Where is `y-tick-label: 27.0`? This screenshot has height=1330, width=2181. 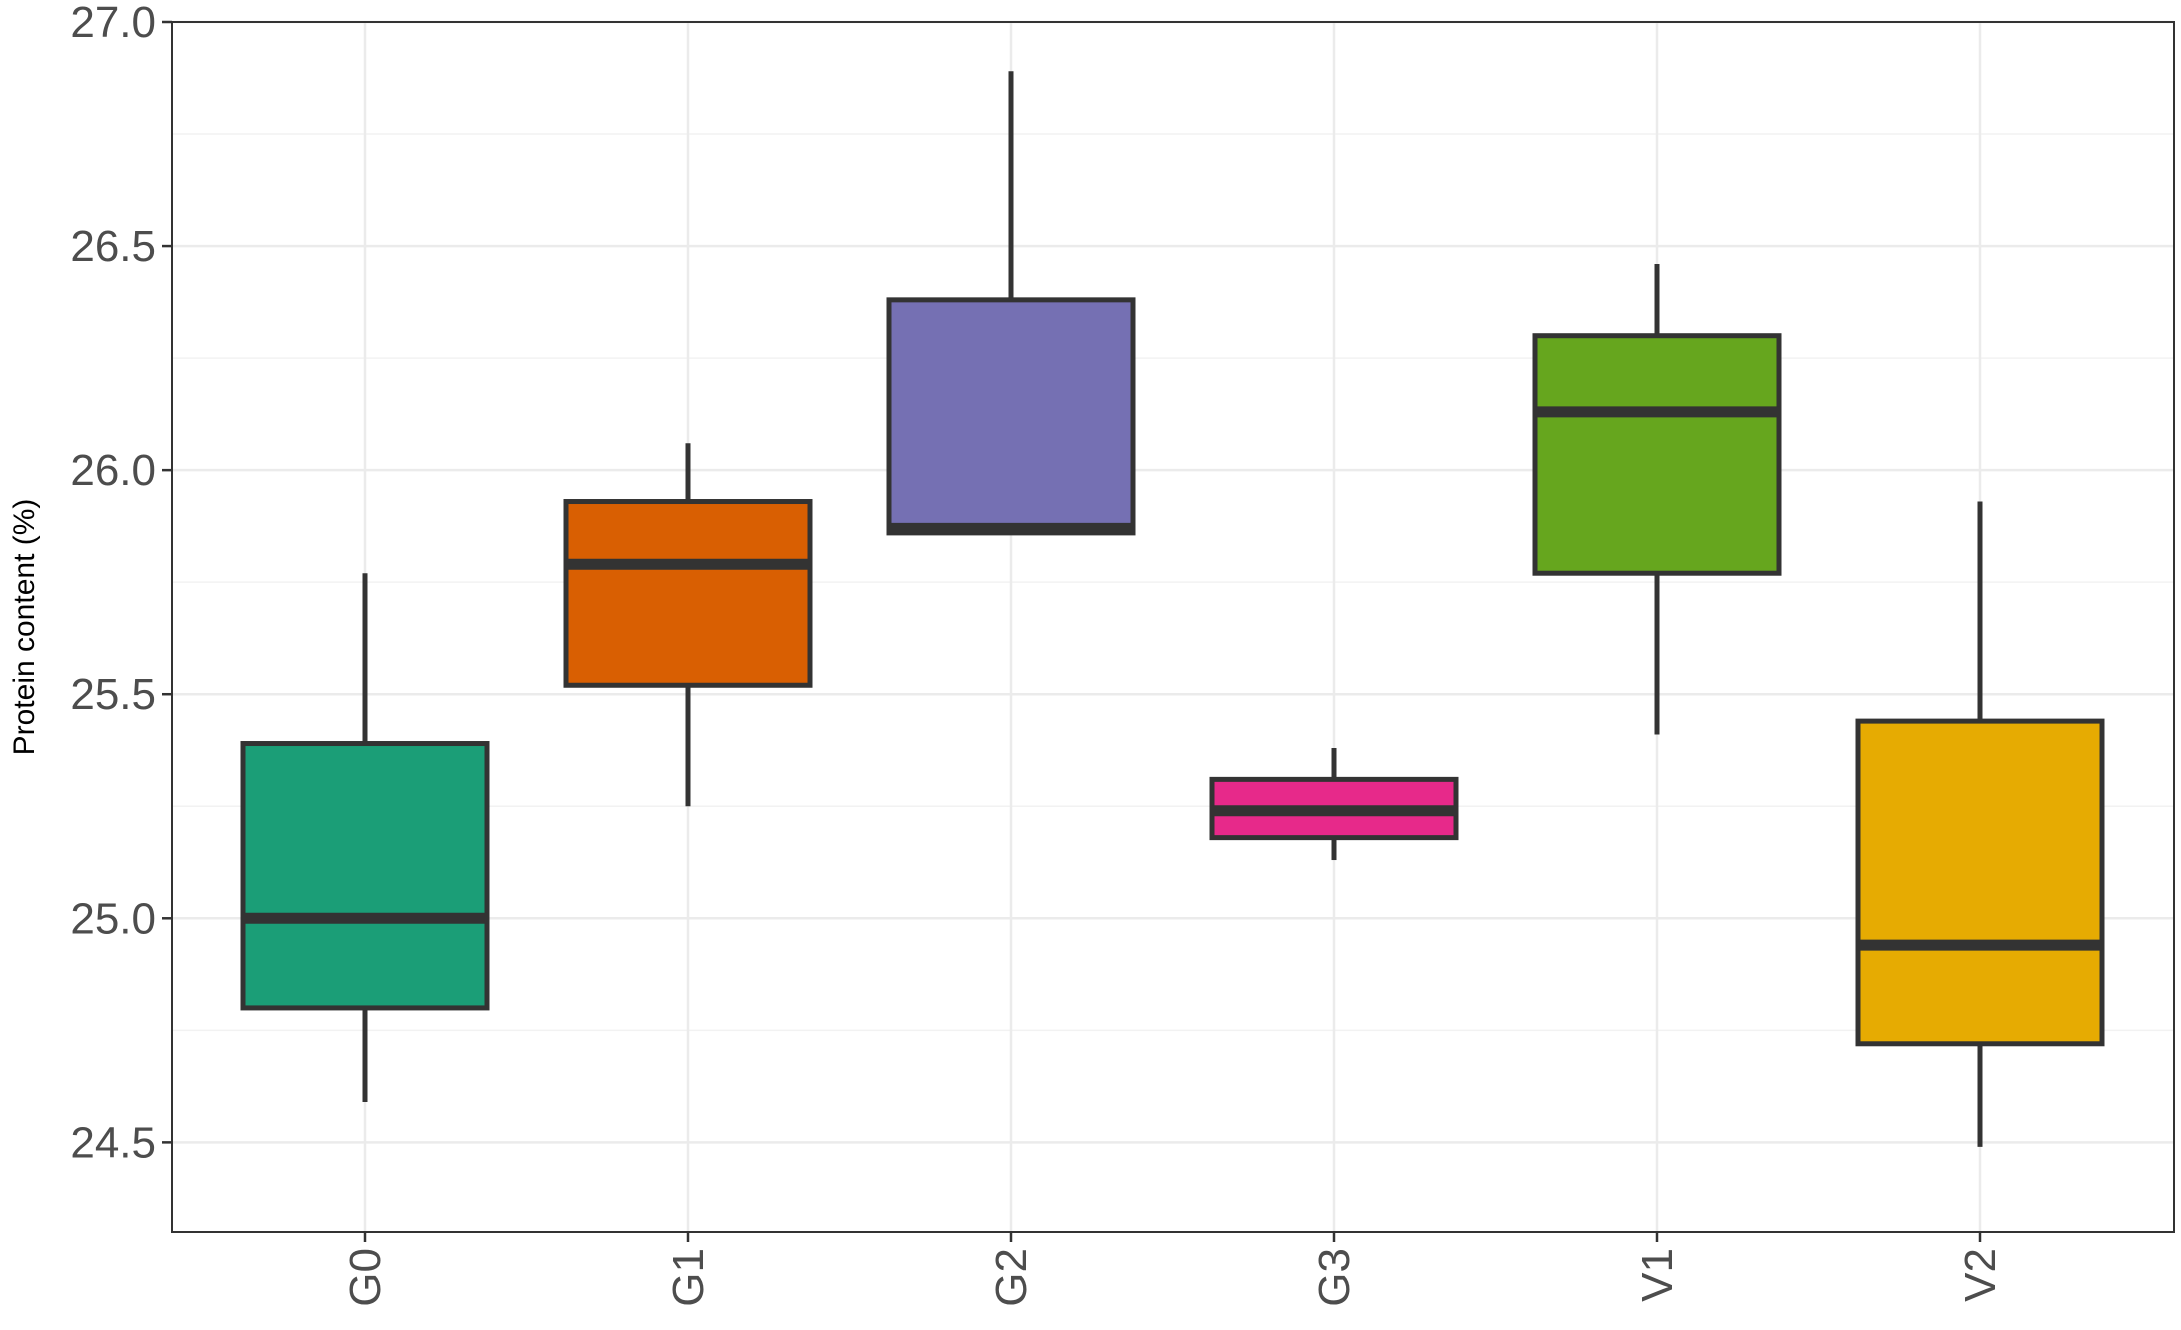 y-tick-label: 27.0 is located at coordinates (113, 23).